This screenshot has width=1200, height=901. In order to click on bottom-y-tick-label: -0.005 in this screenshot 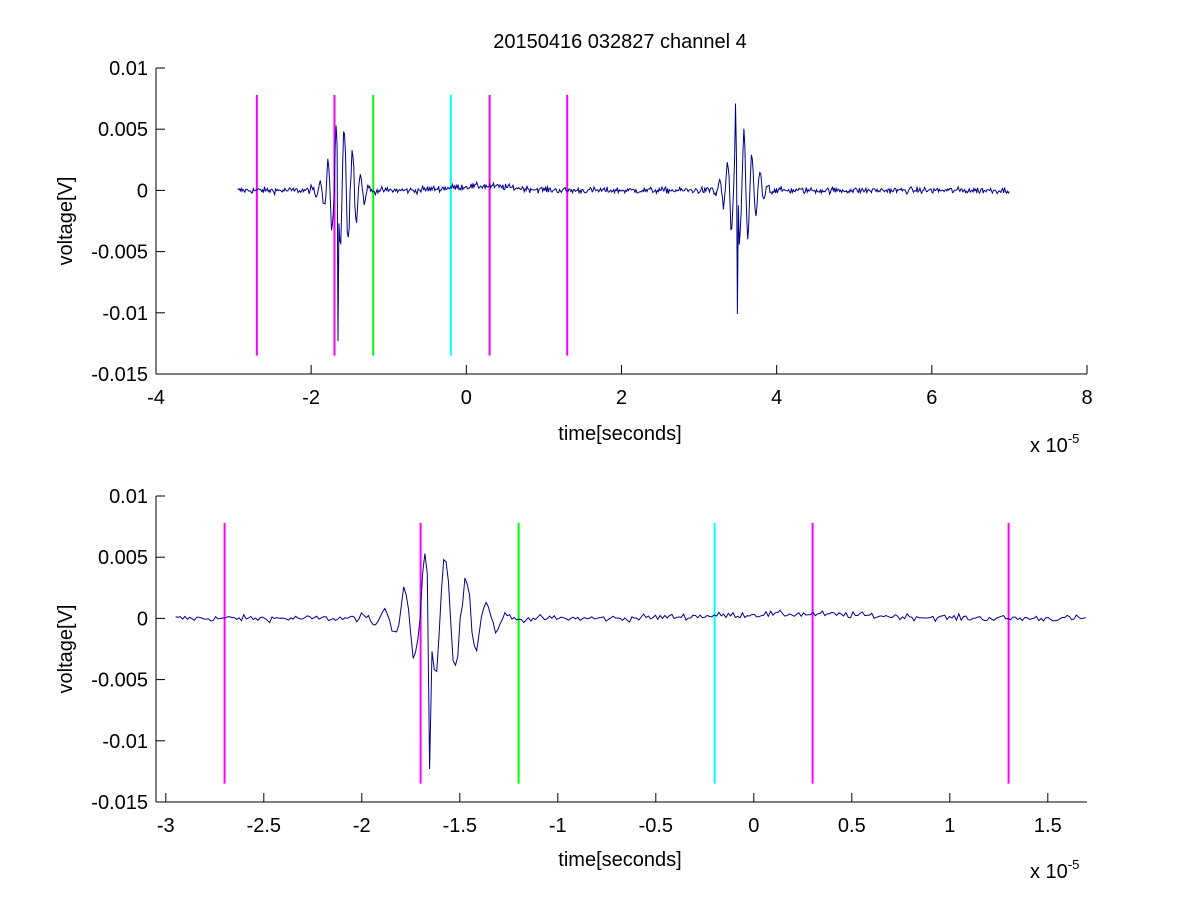, I will do `click(119, 681)`.